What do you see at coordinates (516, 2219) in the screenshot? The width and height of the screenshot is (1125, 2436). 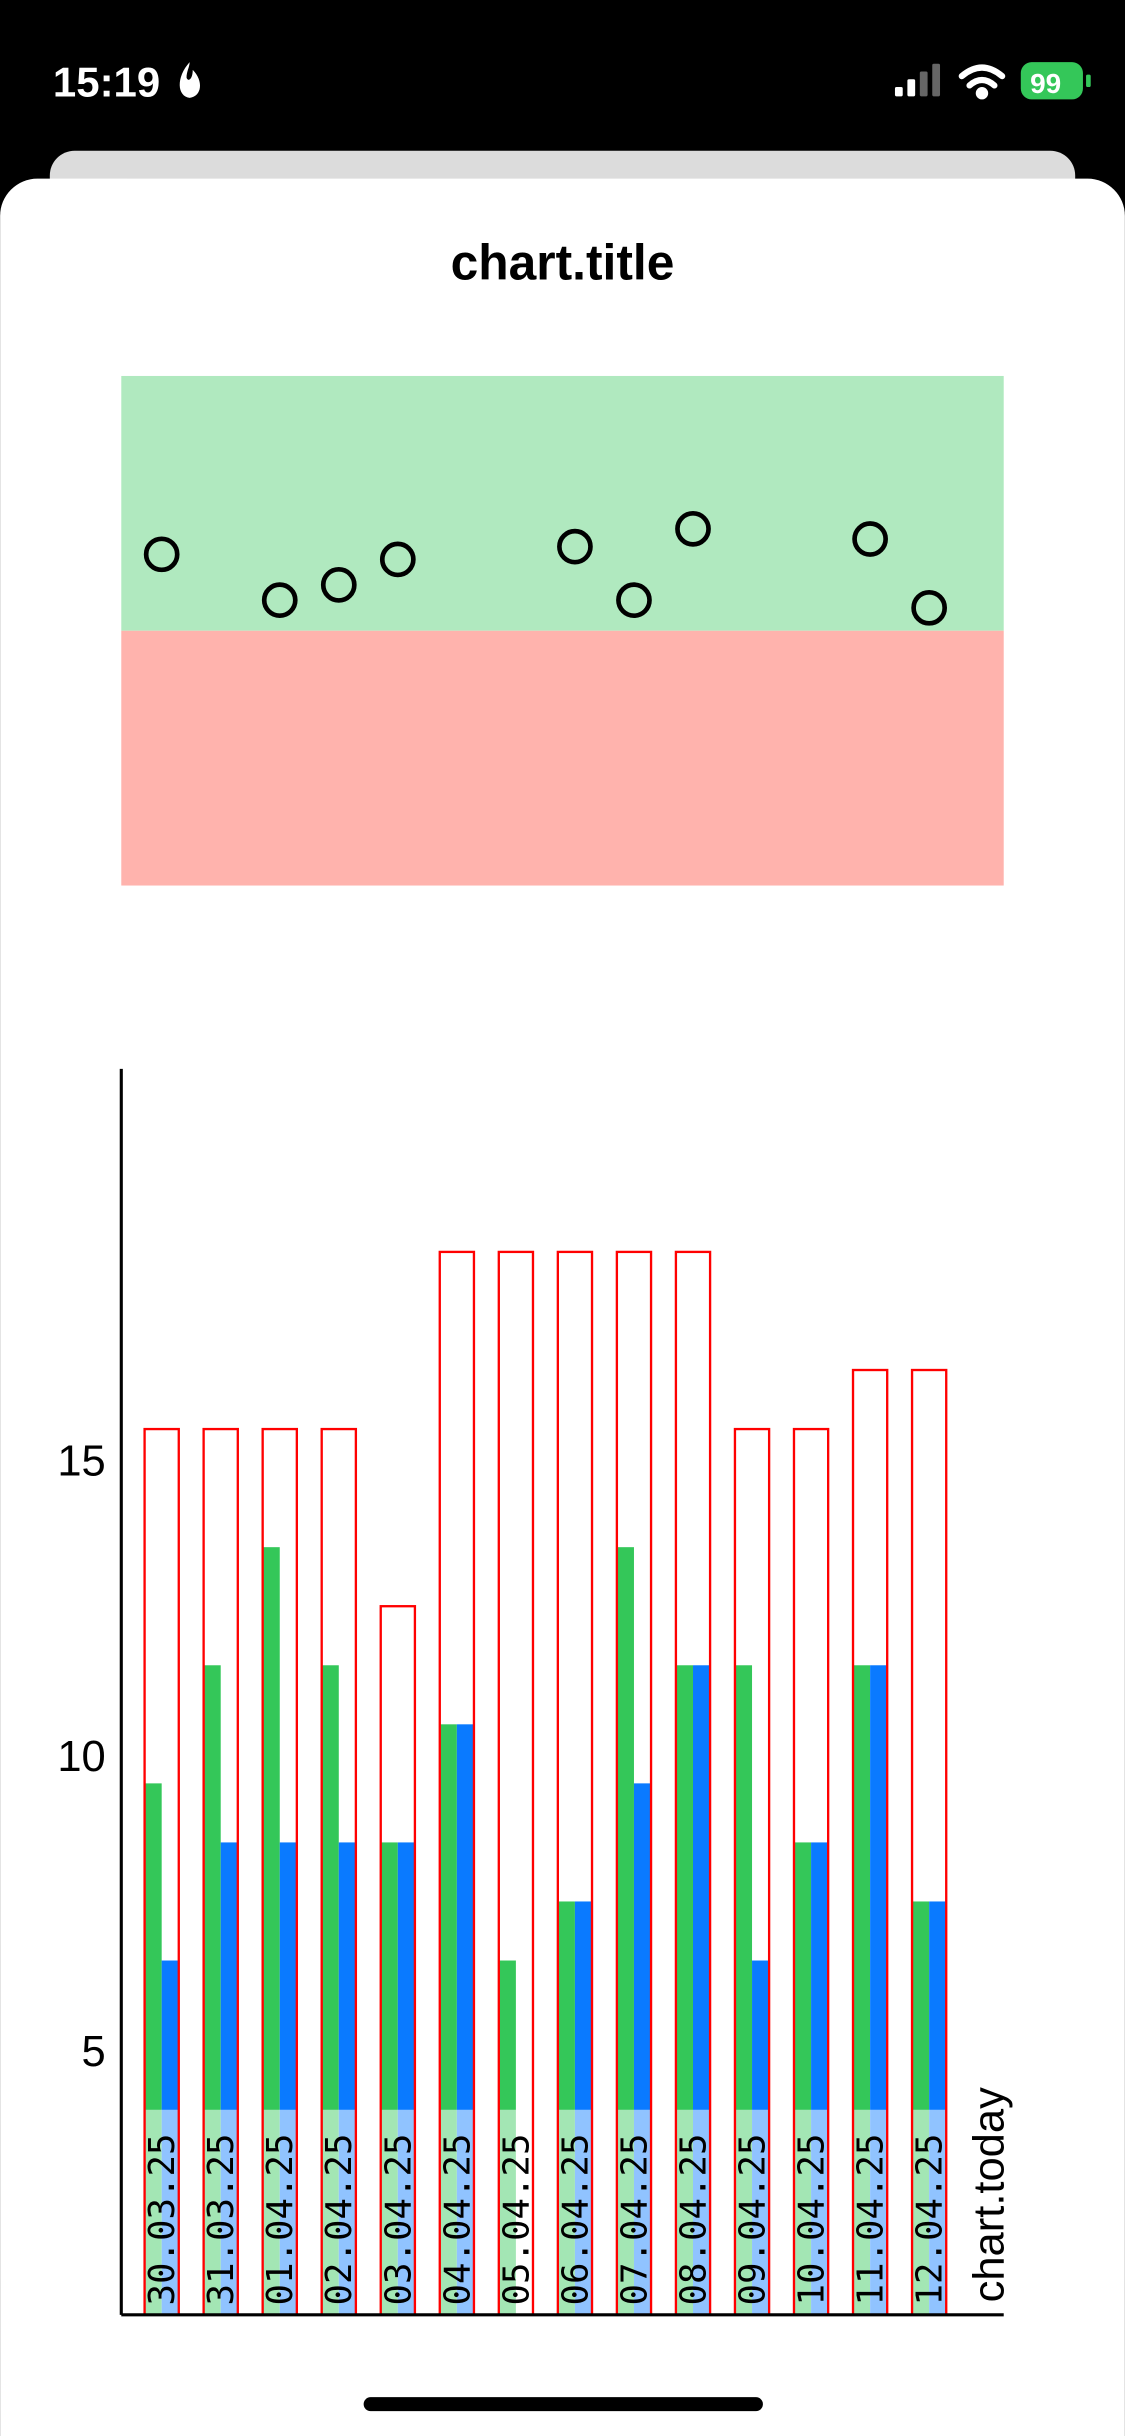 I see `x-tick-label: 05.04.25` at bounding box center [516, 2219].